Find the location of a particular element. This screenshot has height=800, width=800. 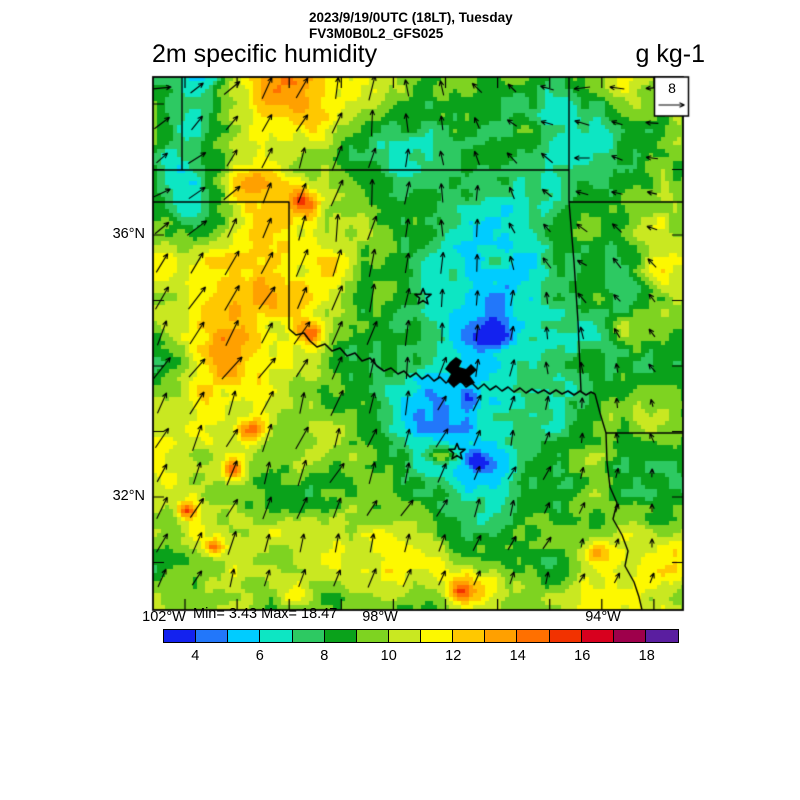

variable-title: 2m specific humidity is located at coordinates (265, 54).